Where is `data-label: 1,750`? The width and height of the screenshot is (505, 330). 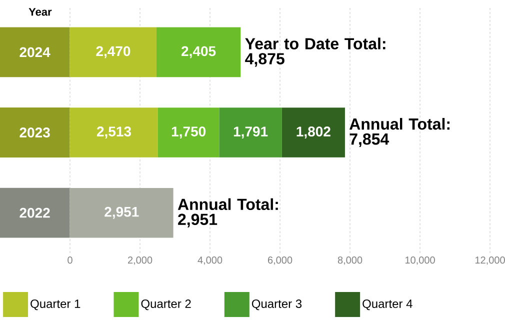 data-label: 1,750 is located at coordinates (189, 132).